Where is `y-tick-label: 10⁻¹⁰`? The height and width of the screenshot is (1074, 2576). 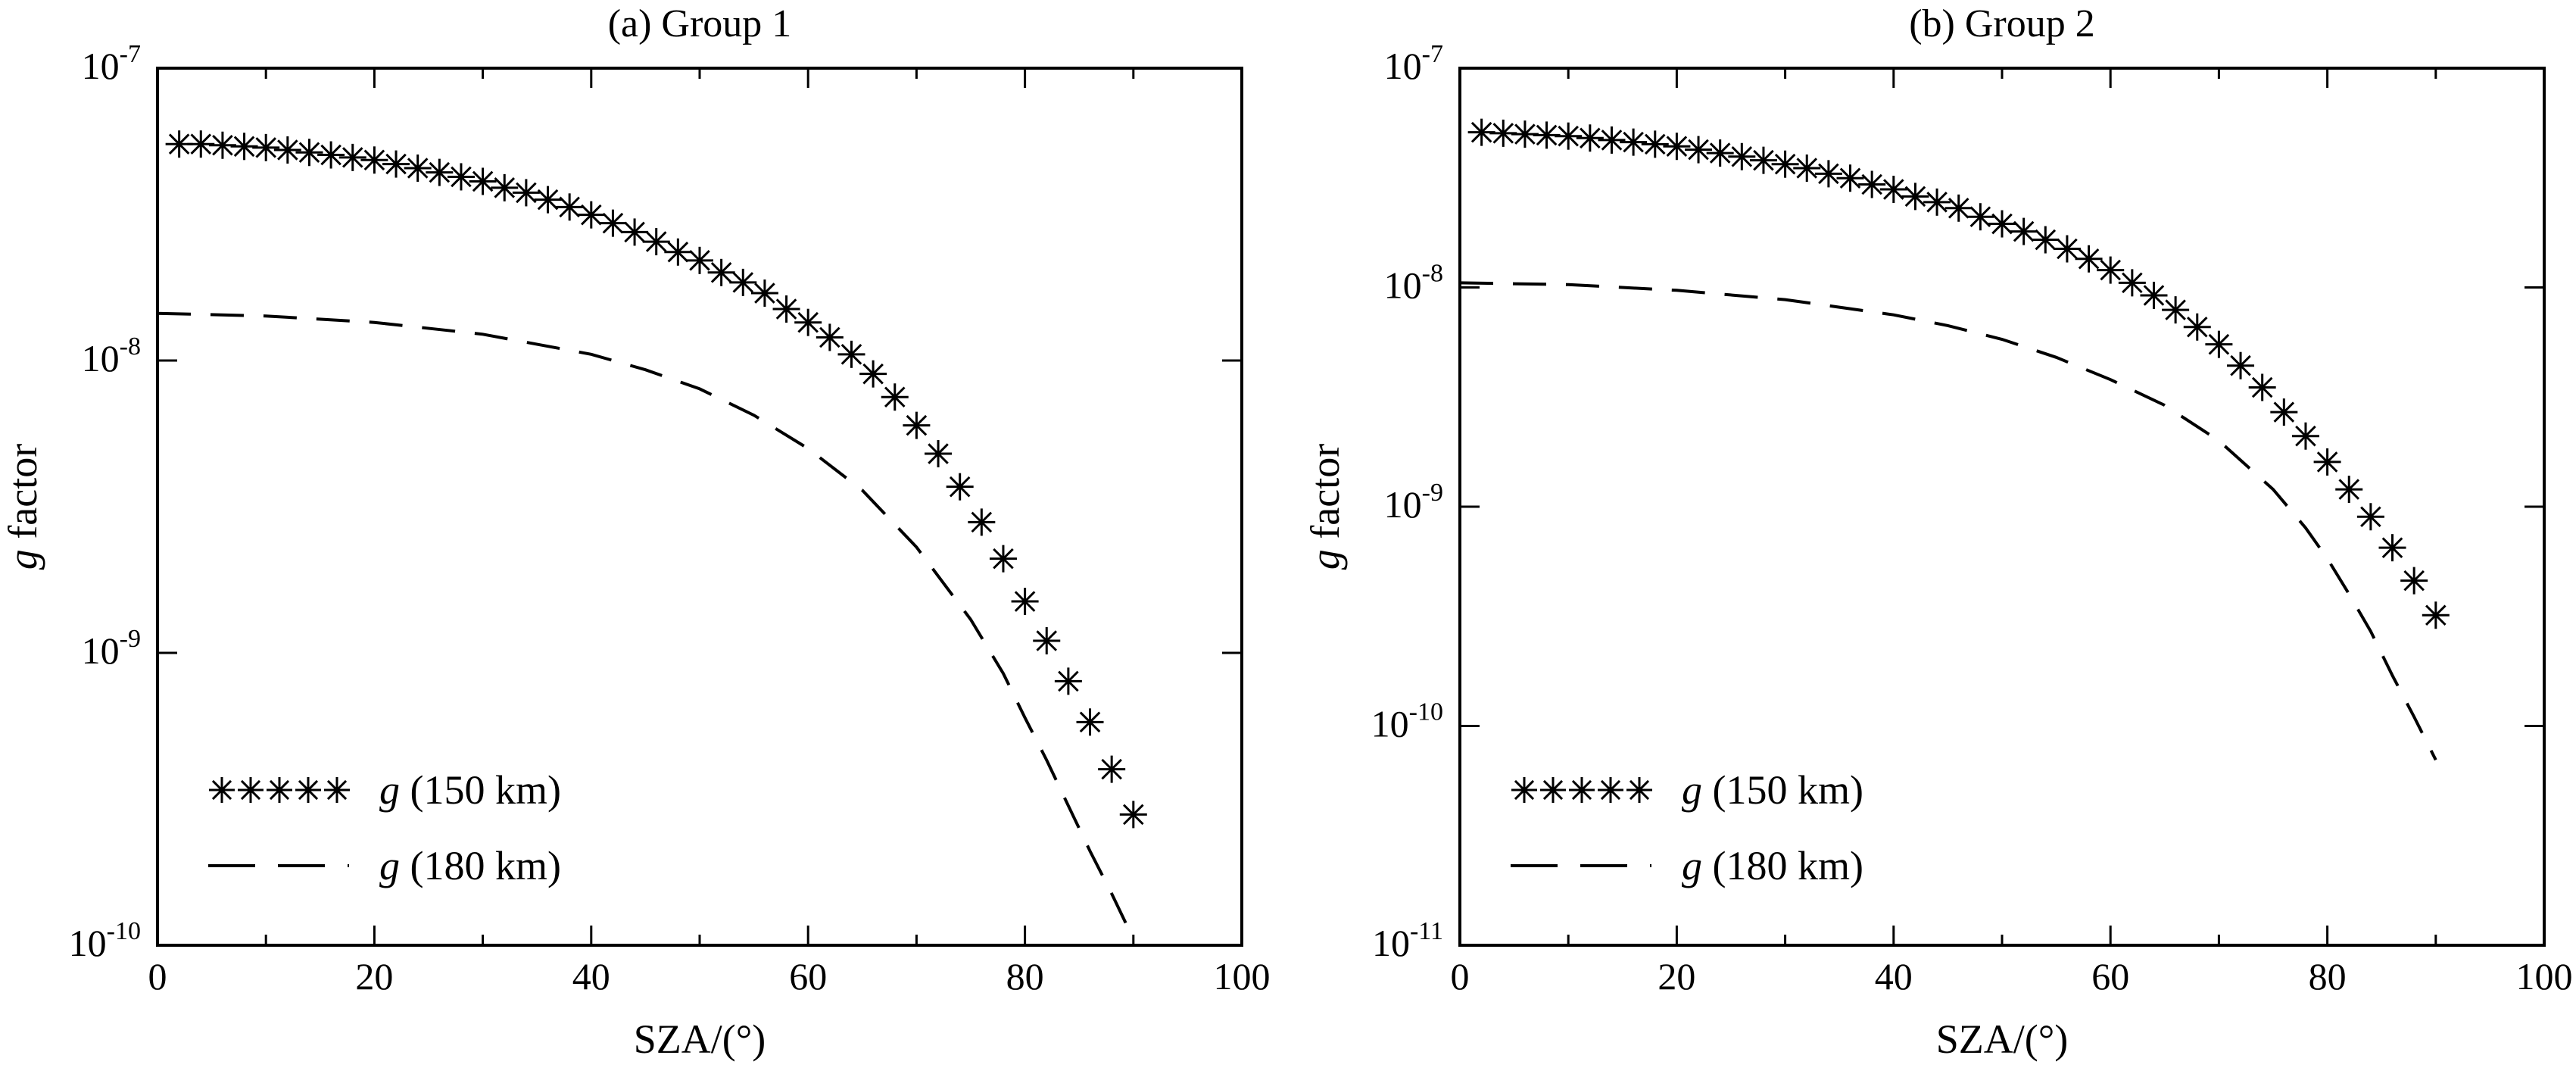
y-tick-label: 10⁻¹⁰ is located at coordinates (105, 941).